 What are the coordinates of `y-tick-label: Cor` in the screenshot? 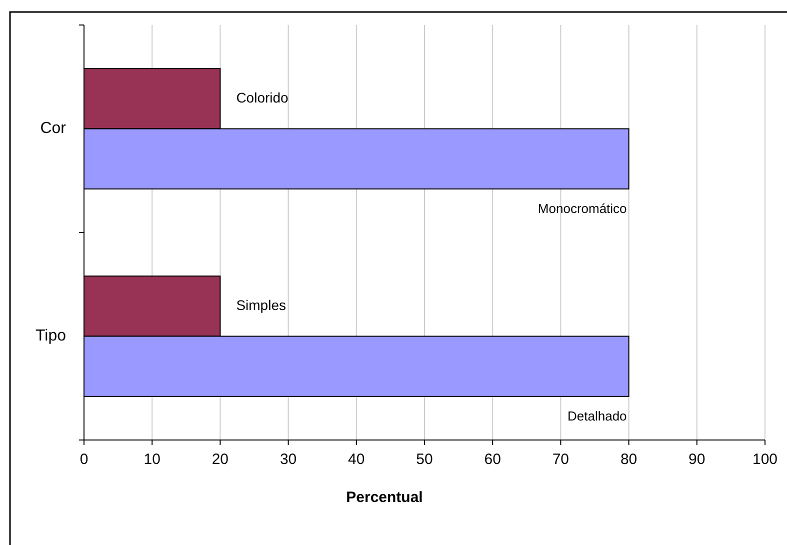 It's located at (53, 128).